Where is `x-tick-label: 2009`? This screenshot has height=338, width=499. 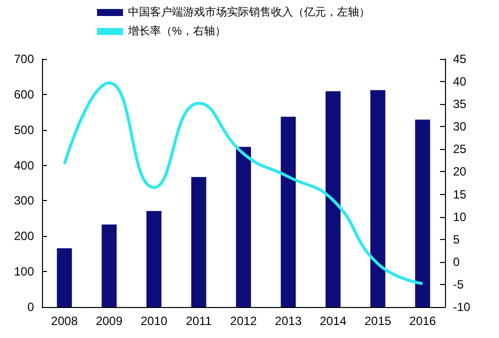 x-tick-label: 2009 is located at coordinates (109, 321).